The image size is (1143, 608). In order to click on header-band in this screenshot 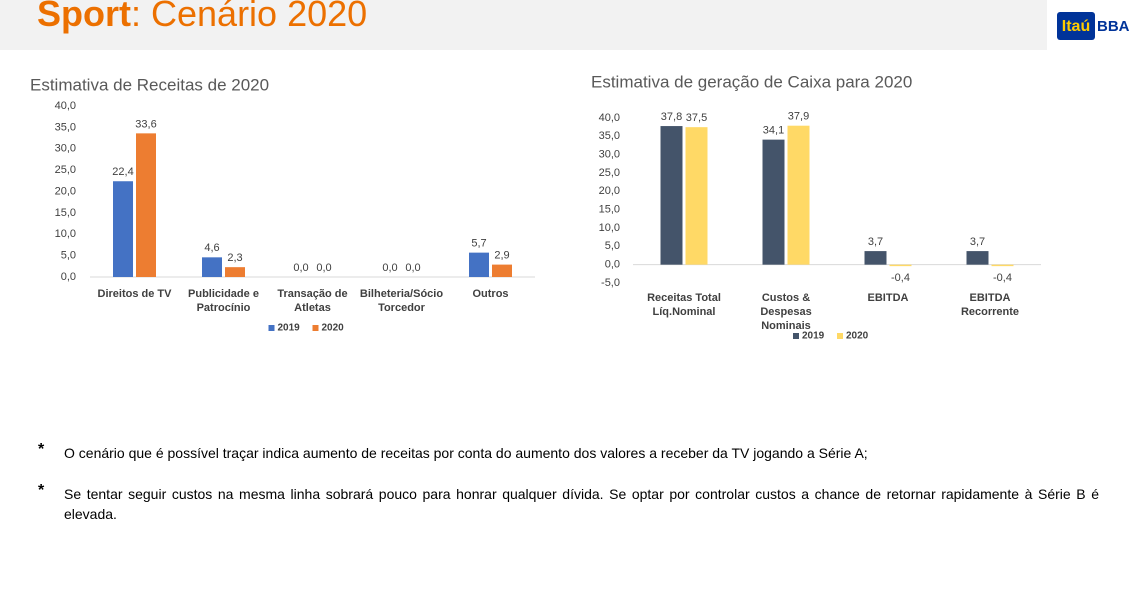, I will do `click(523, 25)`.